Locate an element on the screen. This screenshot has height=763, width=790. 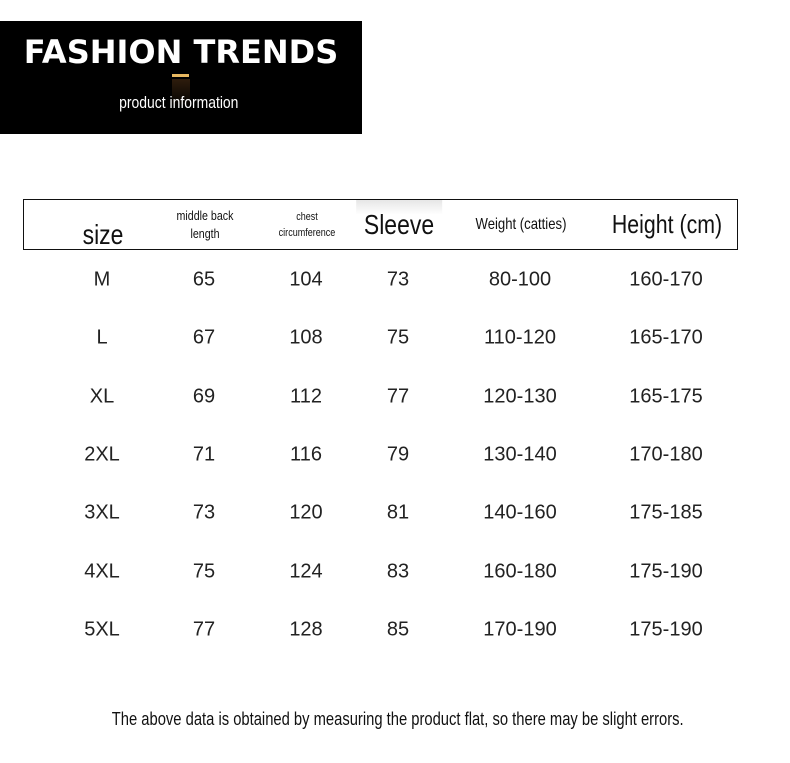
cell-weight: 120-130 is located at coordinates (520, 396).